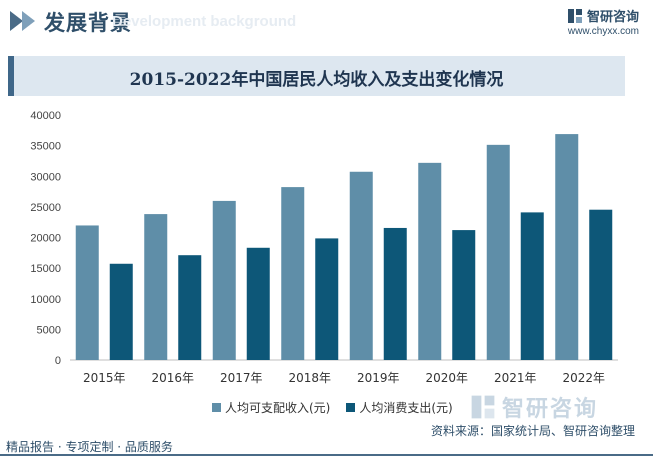  I want to click on y-tick-label: 30000, so click(45, 177).